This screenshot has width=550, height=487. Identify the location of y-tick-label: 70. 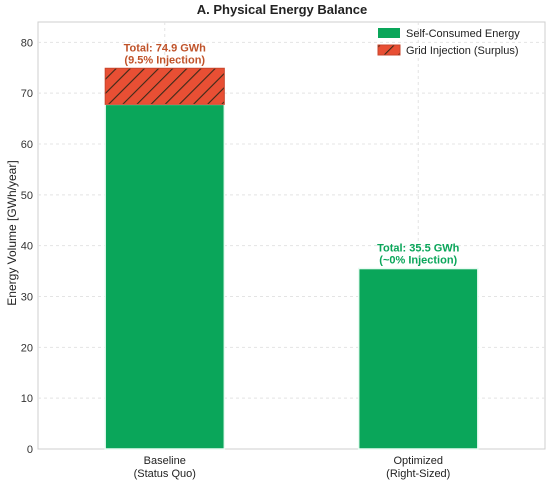
(27, 94).